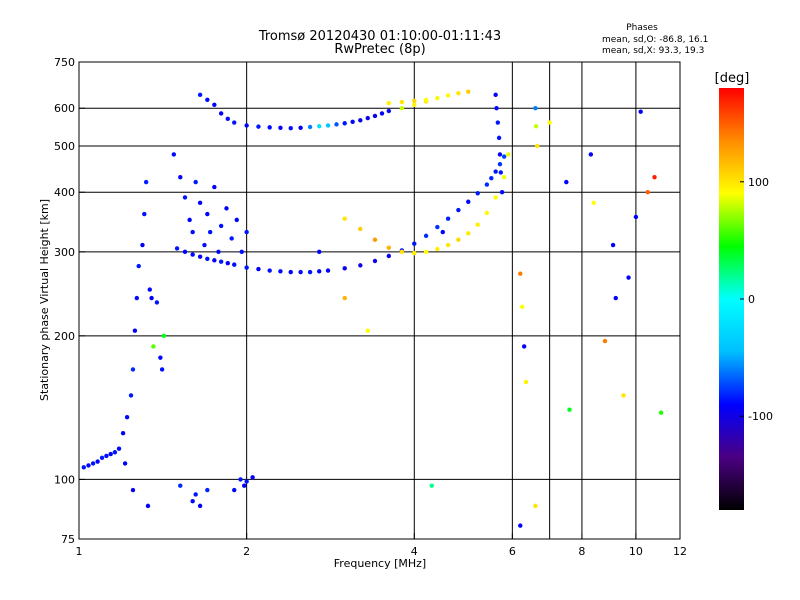 The image size is (800, 600). I want to click on y-tick-label: 600, so click(64, 108).